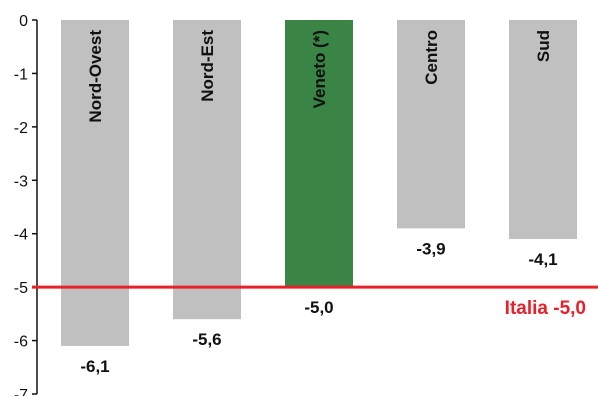  Describe the element at coordinates (207, 170) in the screenshot. I see `bar-nord-est` at that location.